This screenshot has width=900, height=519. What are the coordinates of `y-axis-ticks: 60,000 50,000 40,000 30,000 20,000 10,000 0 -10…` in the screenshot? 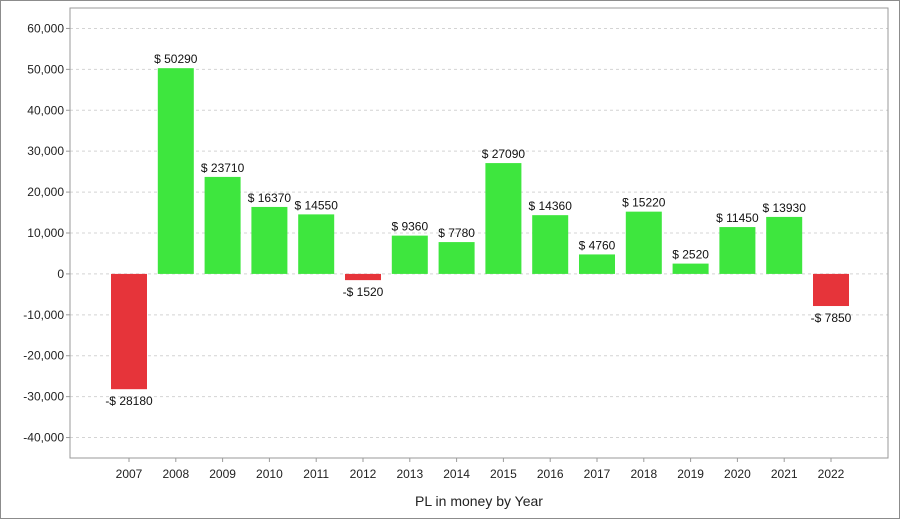 It's located at (46, 233).